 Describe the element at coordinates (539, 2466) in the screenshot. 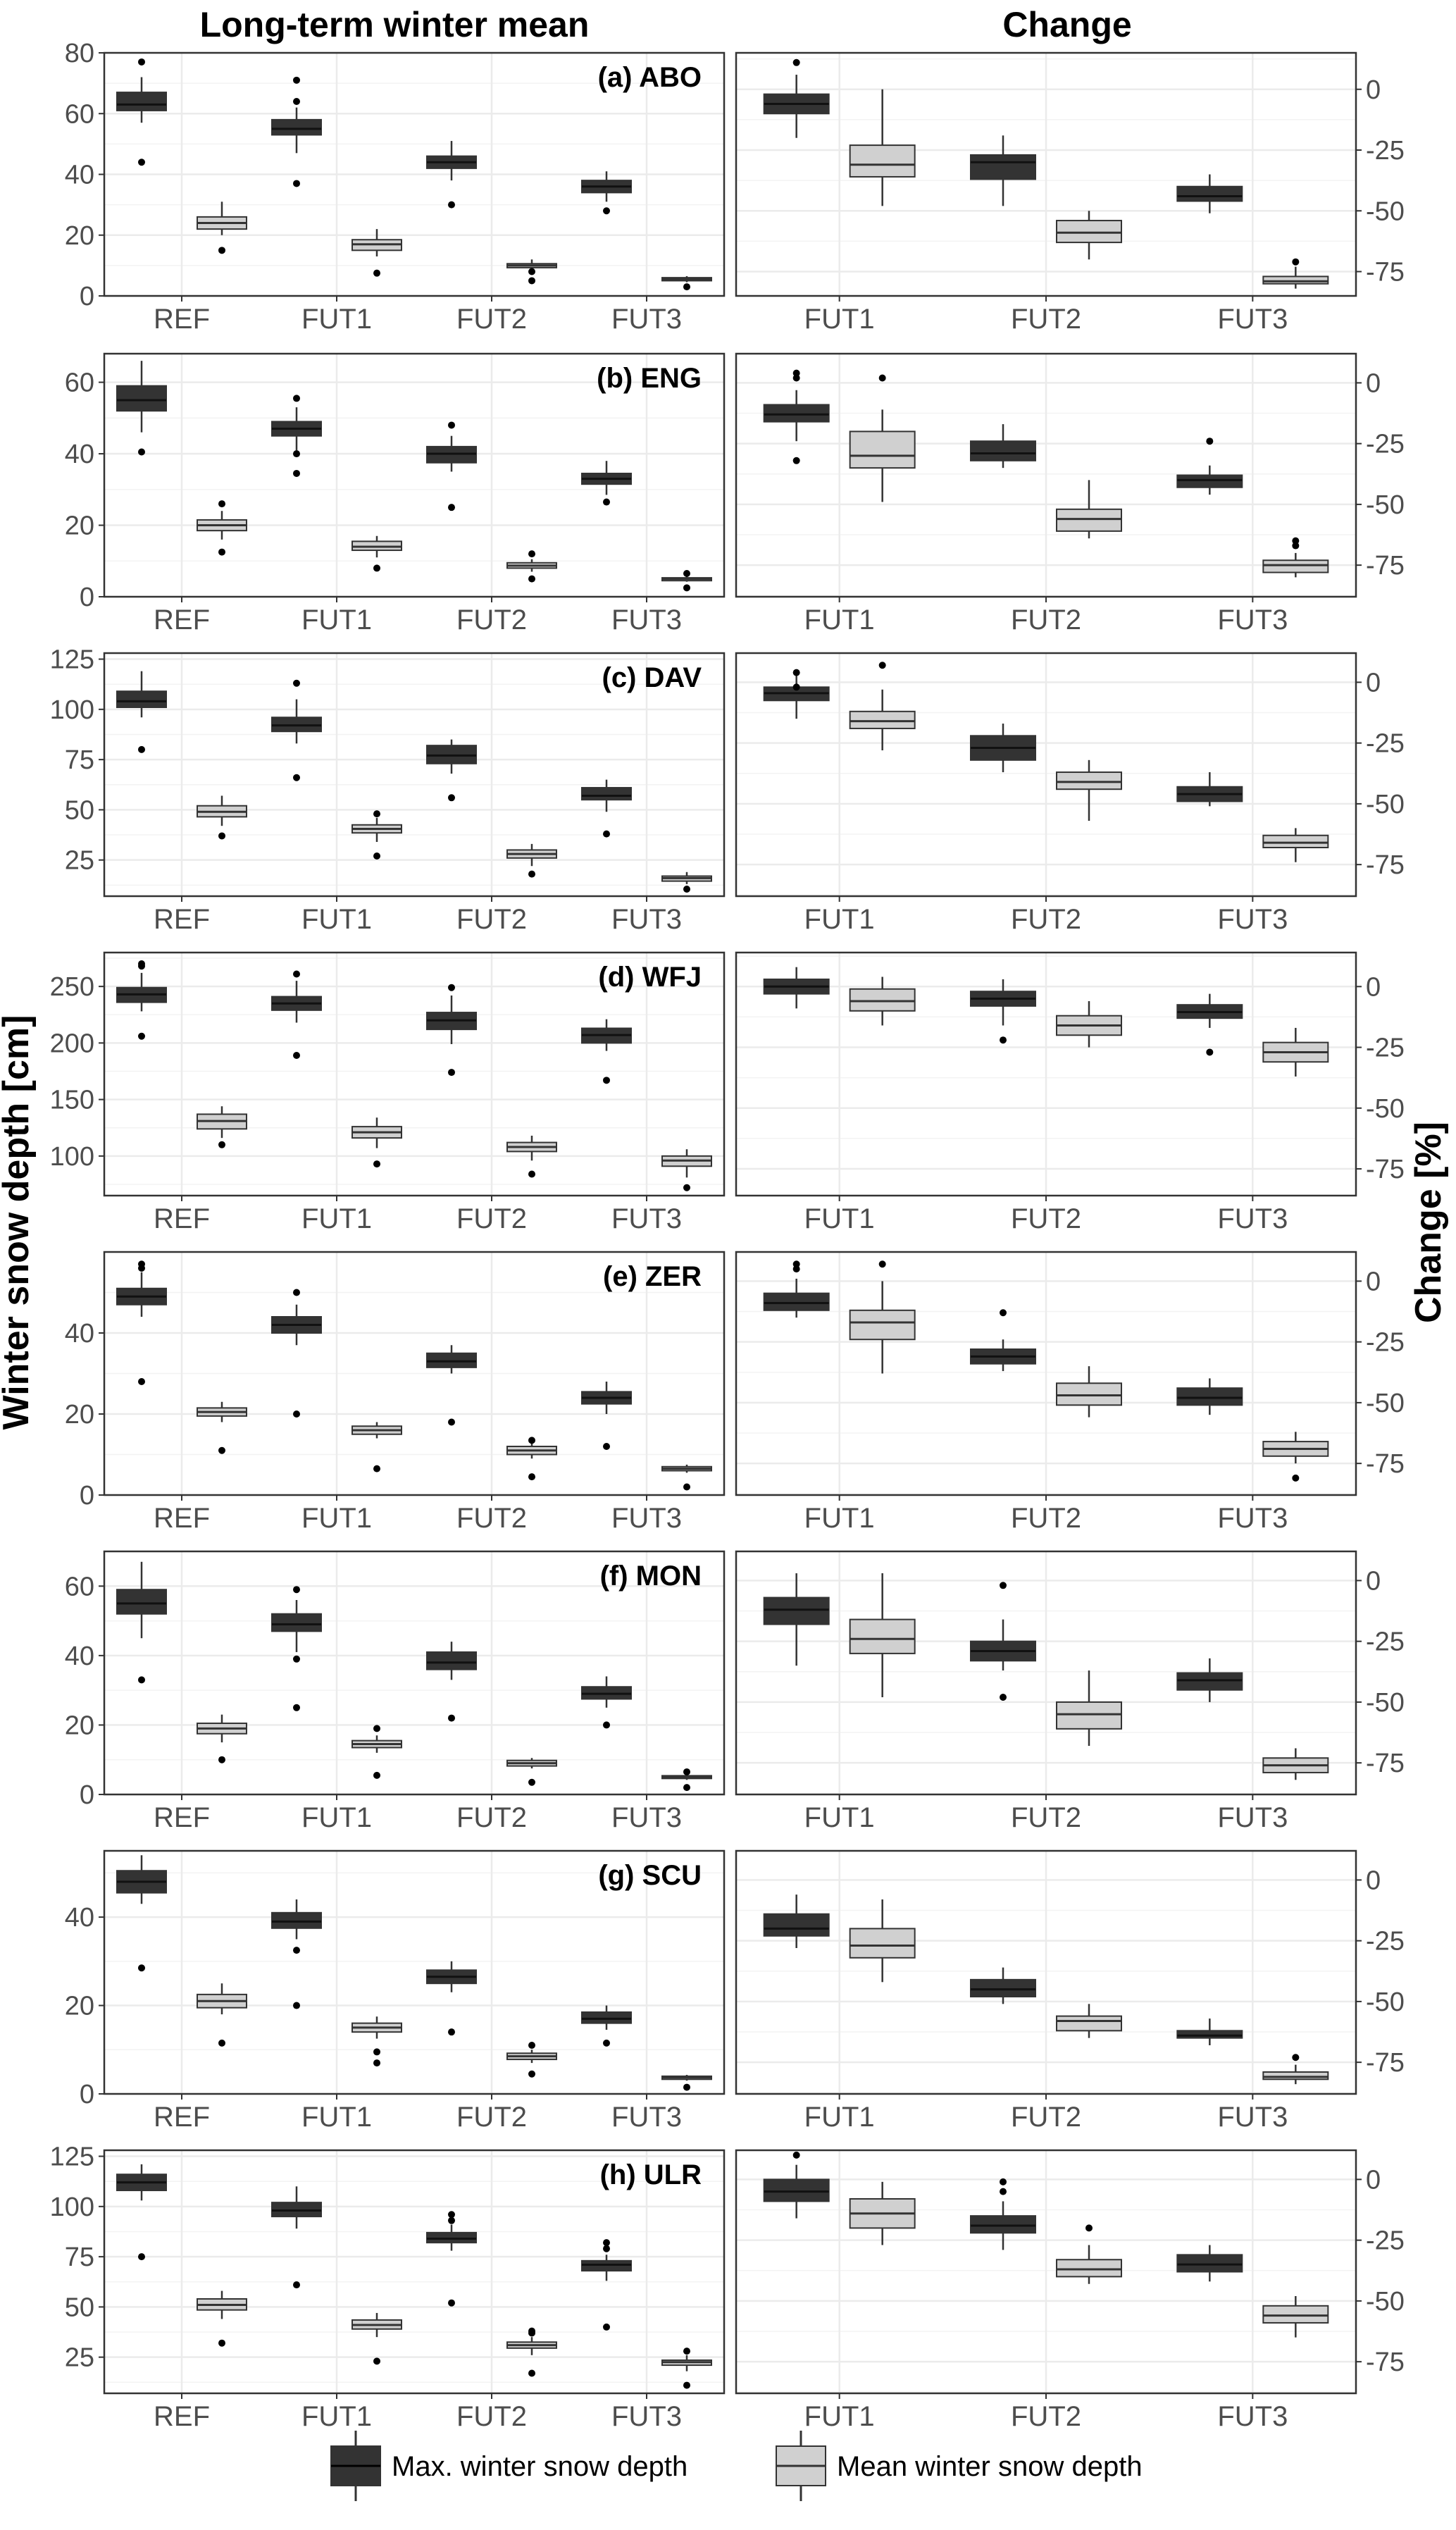

I see `legend-label-max: Max. winter snow depth` at that location.